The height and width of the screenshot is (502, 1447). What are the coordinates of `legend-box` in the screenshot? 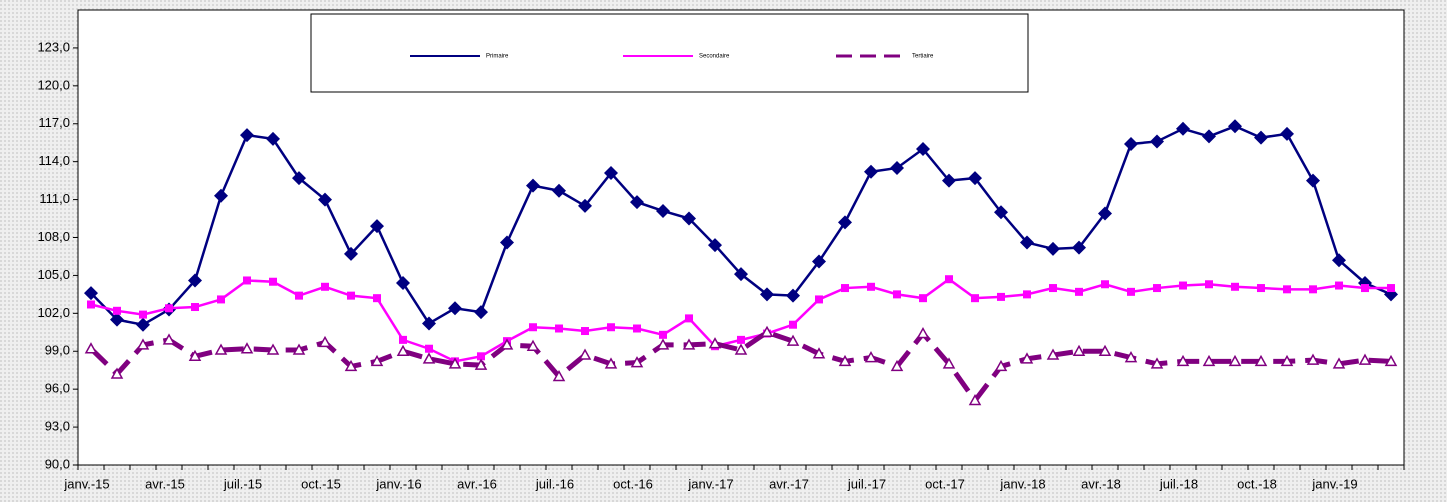 It's located at (669, 53).